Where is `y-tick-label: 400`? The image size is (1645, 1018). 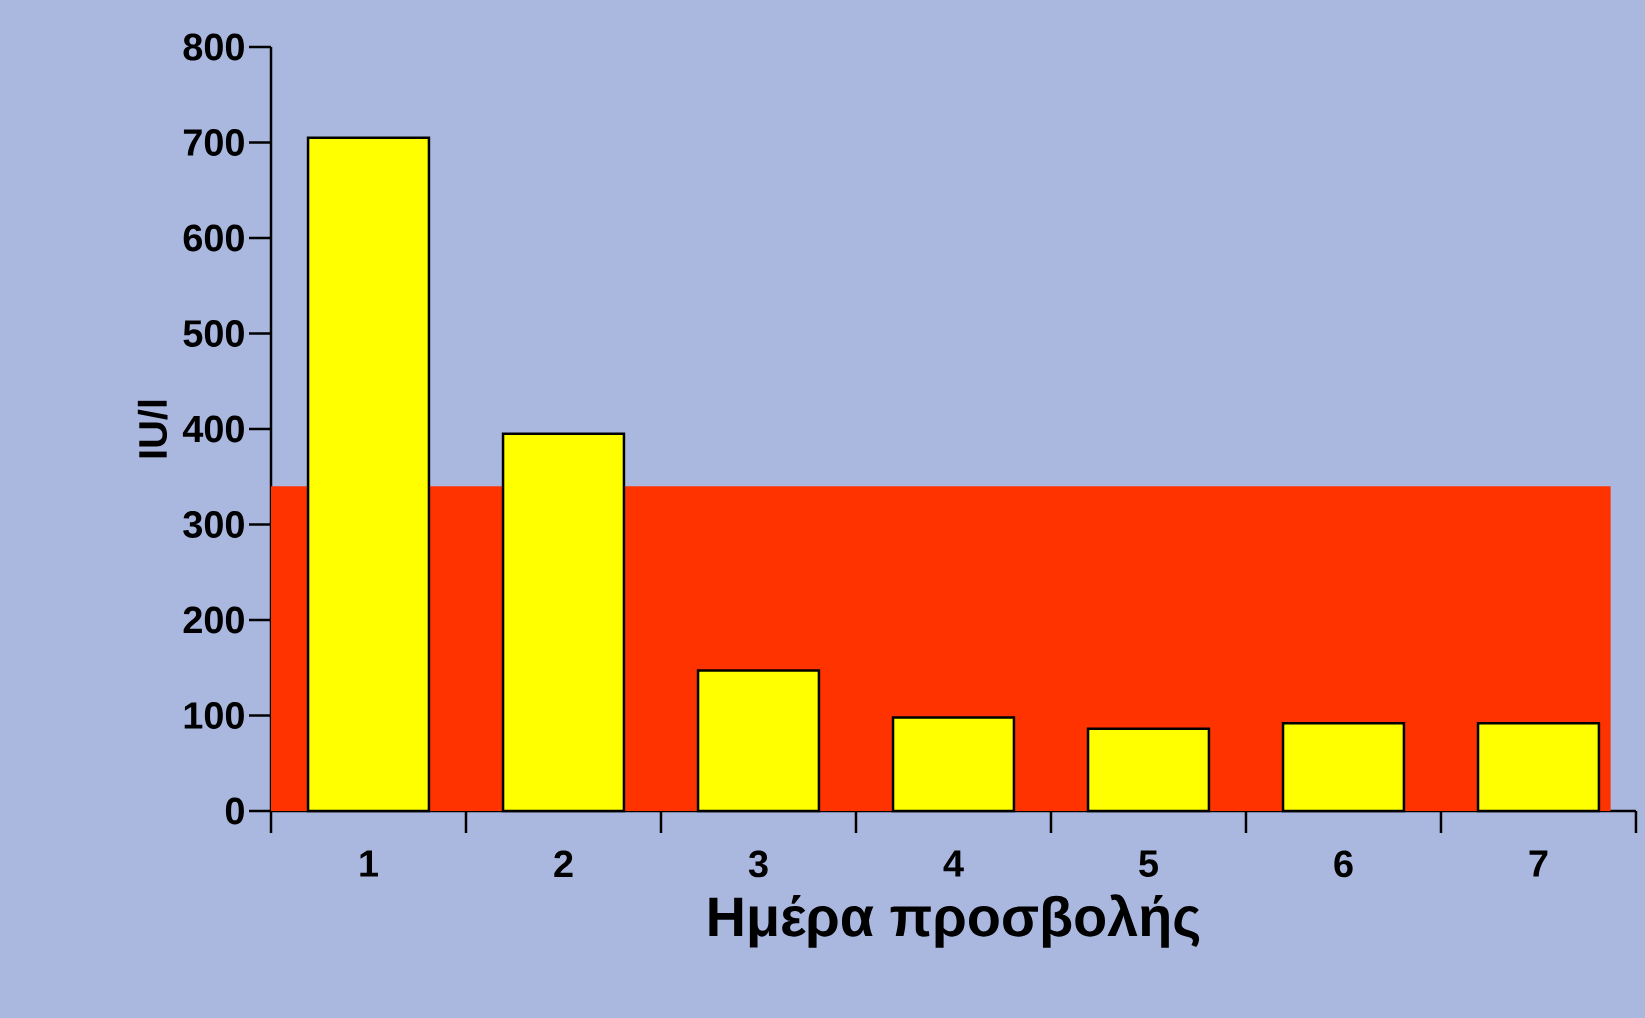 y-tick-label: 400 is located at coordinates (213, 429).